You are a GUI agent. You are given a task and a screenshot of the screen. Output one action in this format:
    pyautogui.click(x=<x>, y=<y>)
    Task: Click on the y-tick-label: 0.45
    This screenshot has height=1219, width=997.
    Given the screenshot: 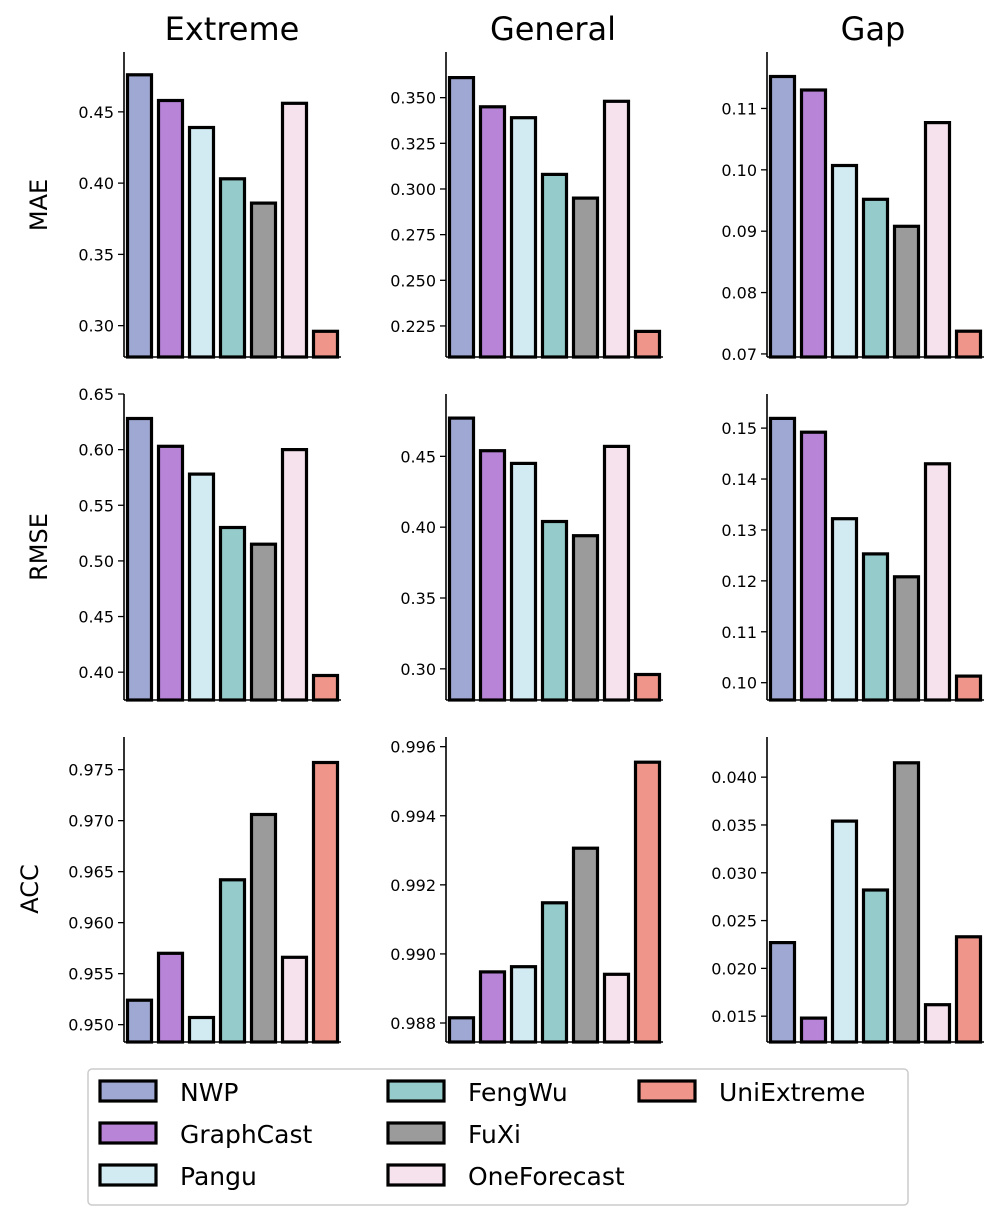 What is the action you would take?
    pyautogui.click(x=96, y=112)
    